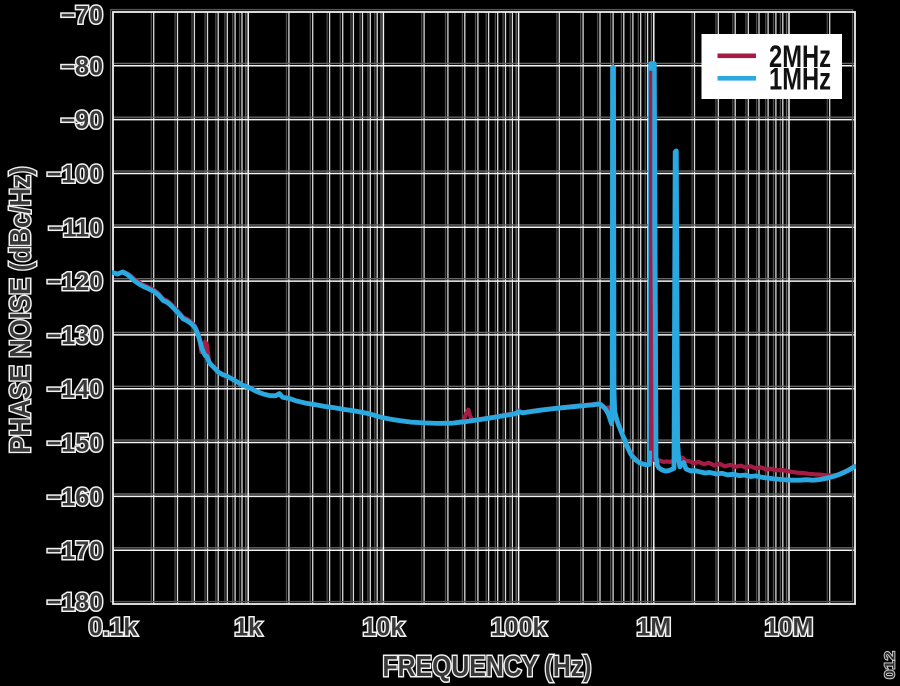 Image resolution: width=900 pixels, height=686 pixels. Describe the element at coordinates (82, 16) in the screenshot. I see `svg-text: −70` at that location.